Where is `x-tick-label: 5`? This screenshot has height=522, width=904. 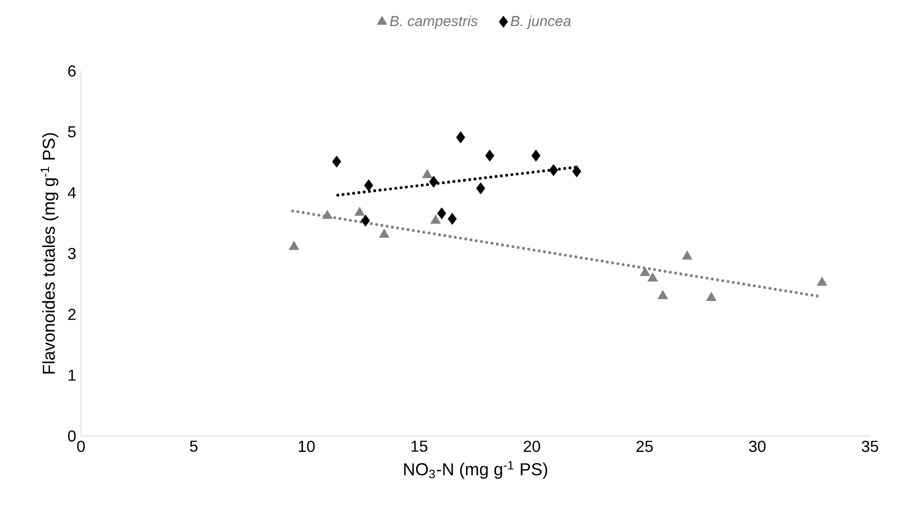 x-tick-label: 5 is located at coordinates (194, 446).